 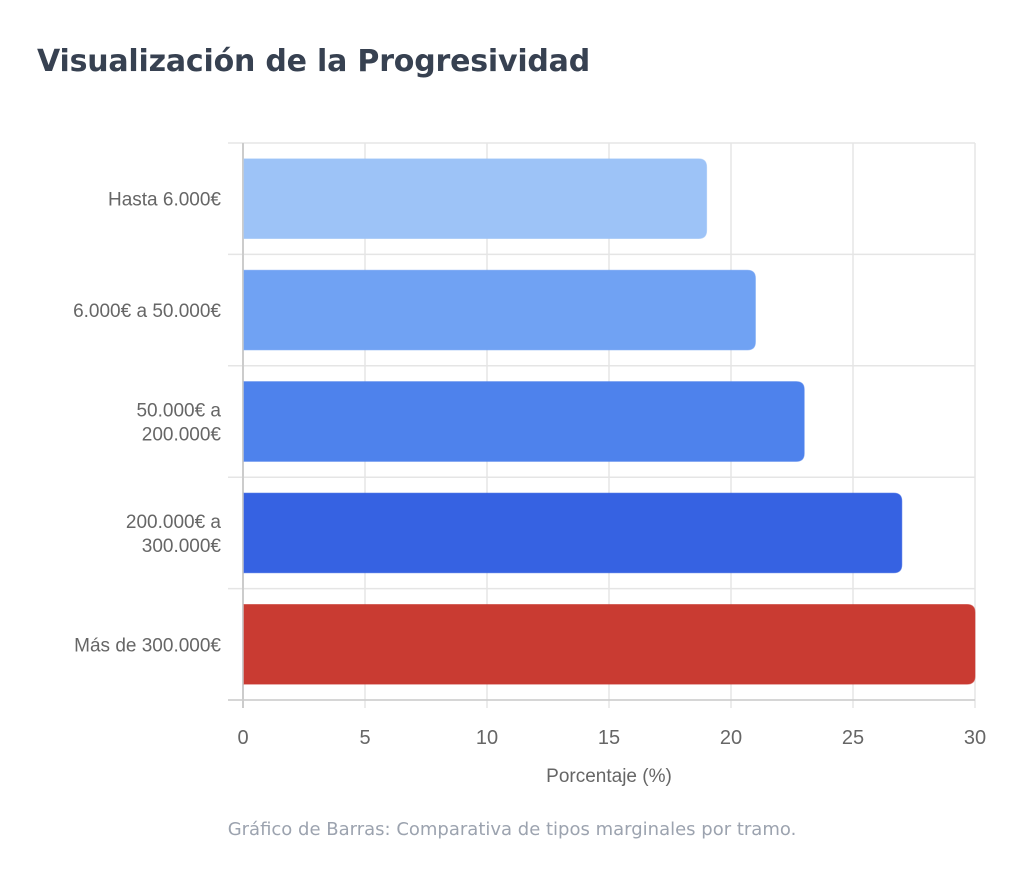 I want to click on x-tick-label: 15, so click(x=609, y=738).